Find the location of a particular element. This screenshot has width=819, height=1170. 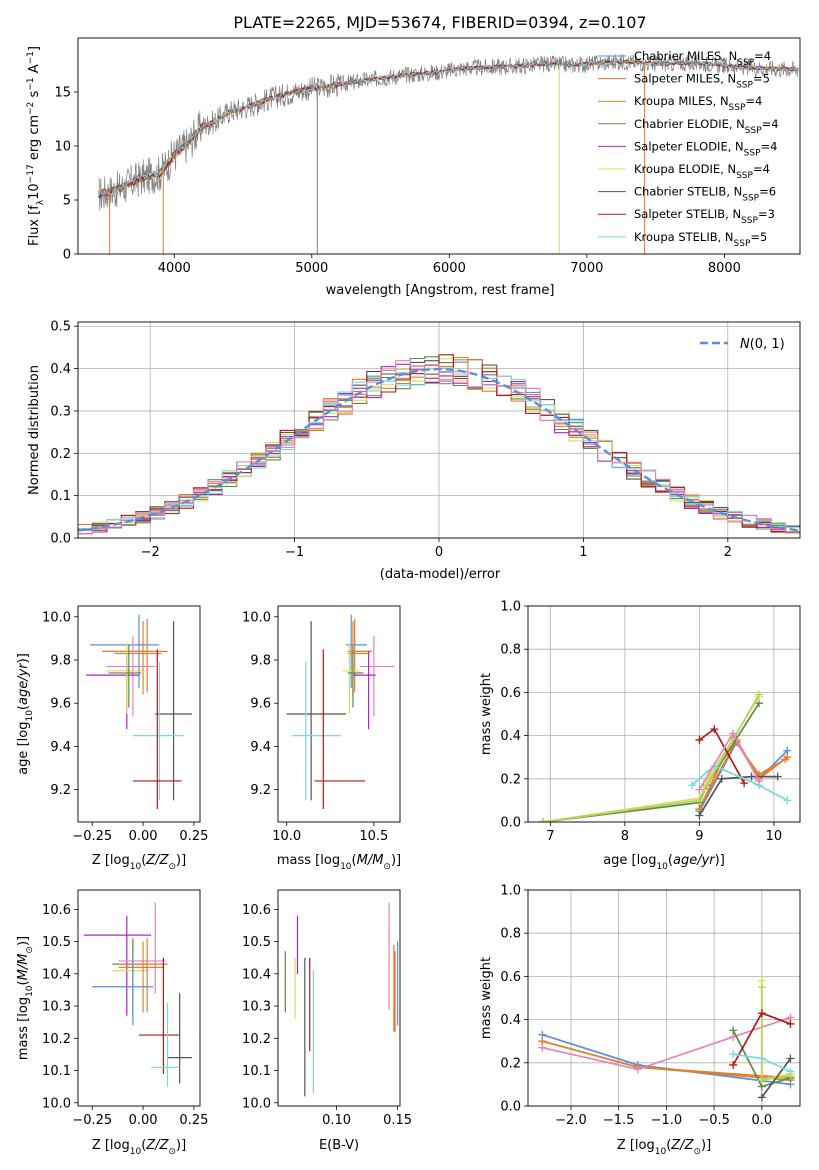

y-axis-label: Flux [fλ10−17 erg cm−2 s−1 A−1] is located at coordinates (36, 146).